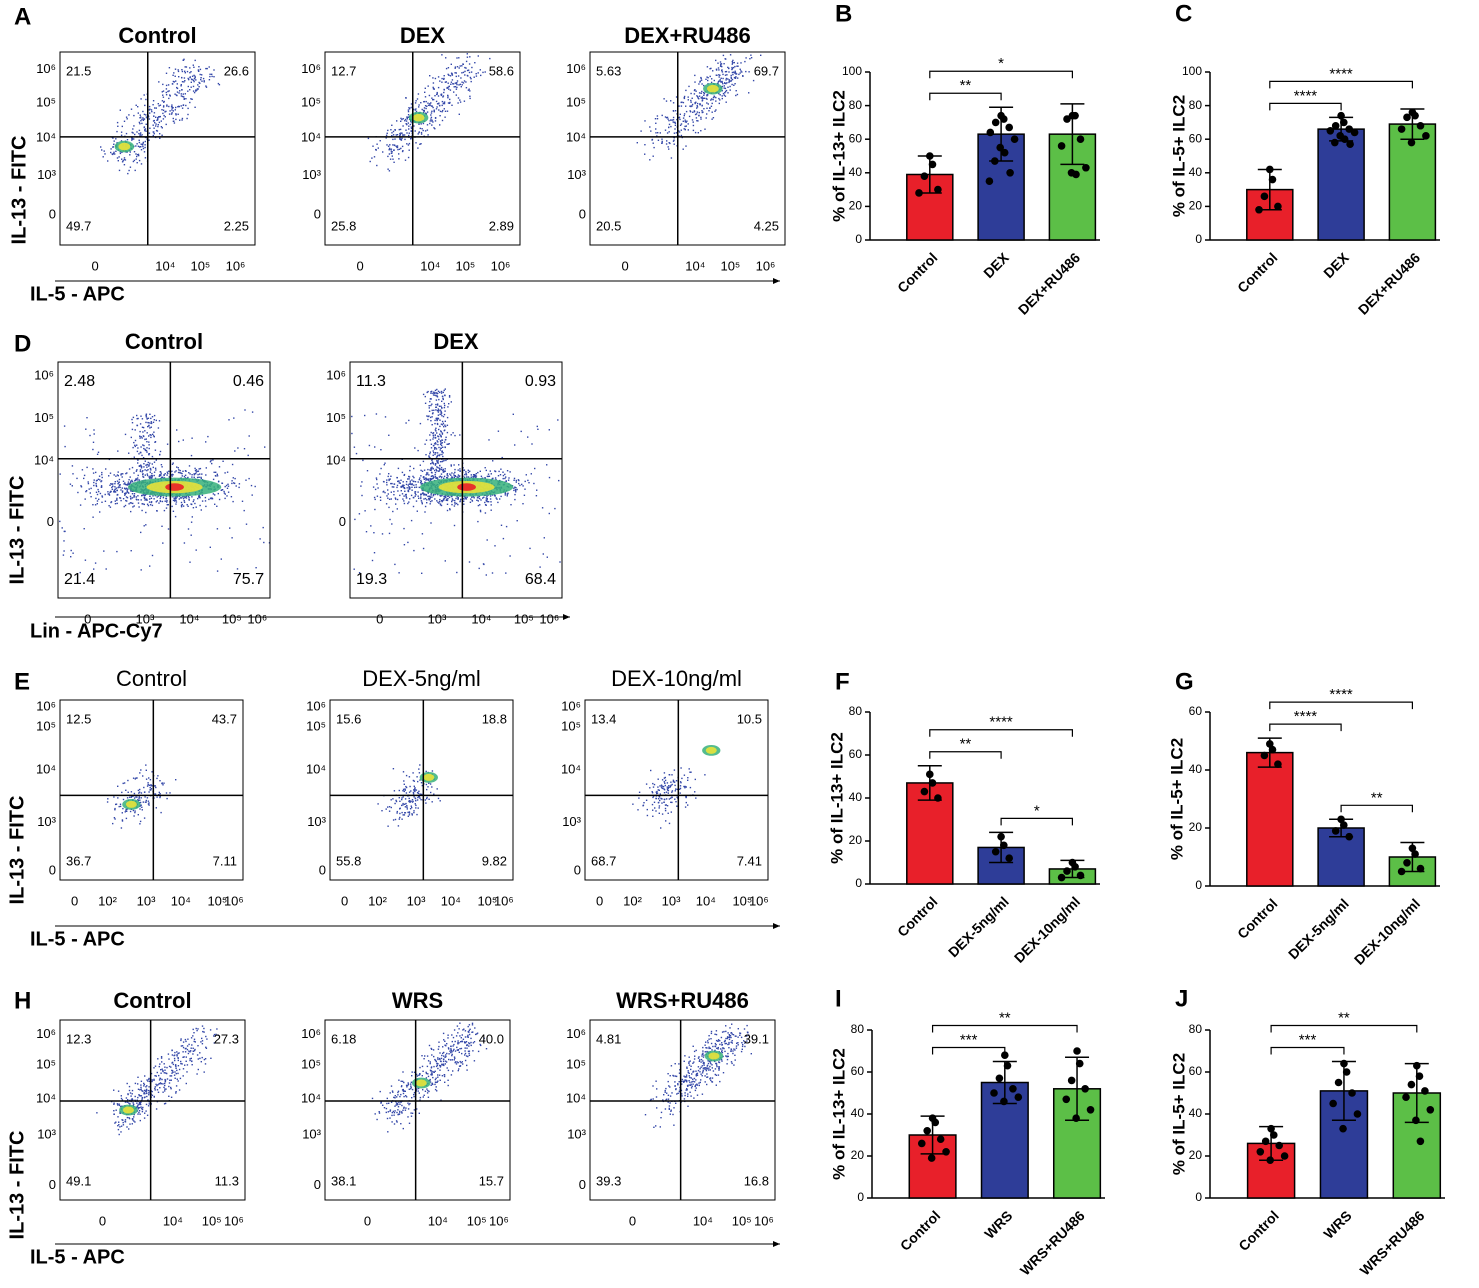 This screenshot has width=1479, height=1288. Describe the element at coordinates (50, 521) in the screenshot. I see `y-tick-label: 0` at that location.